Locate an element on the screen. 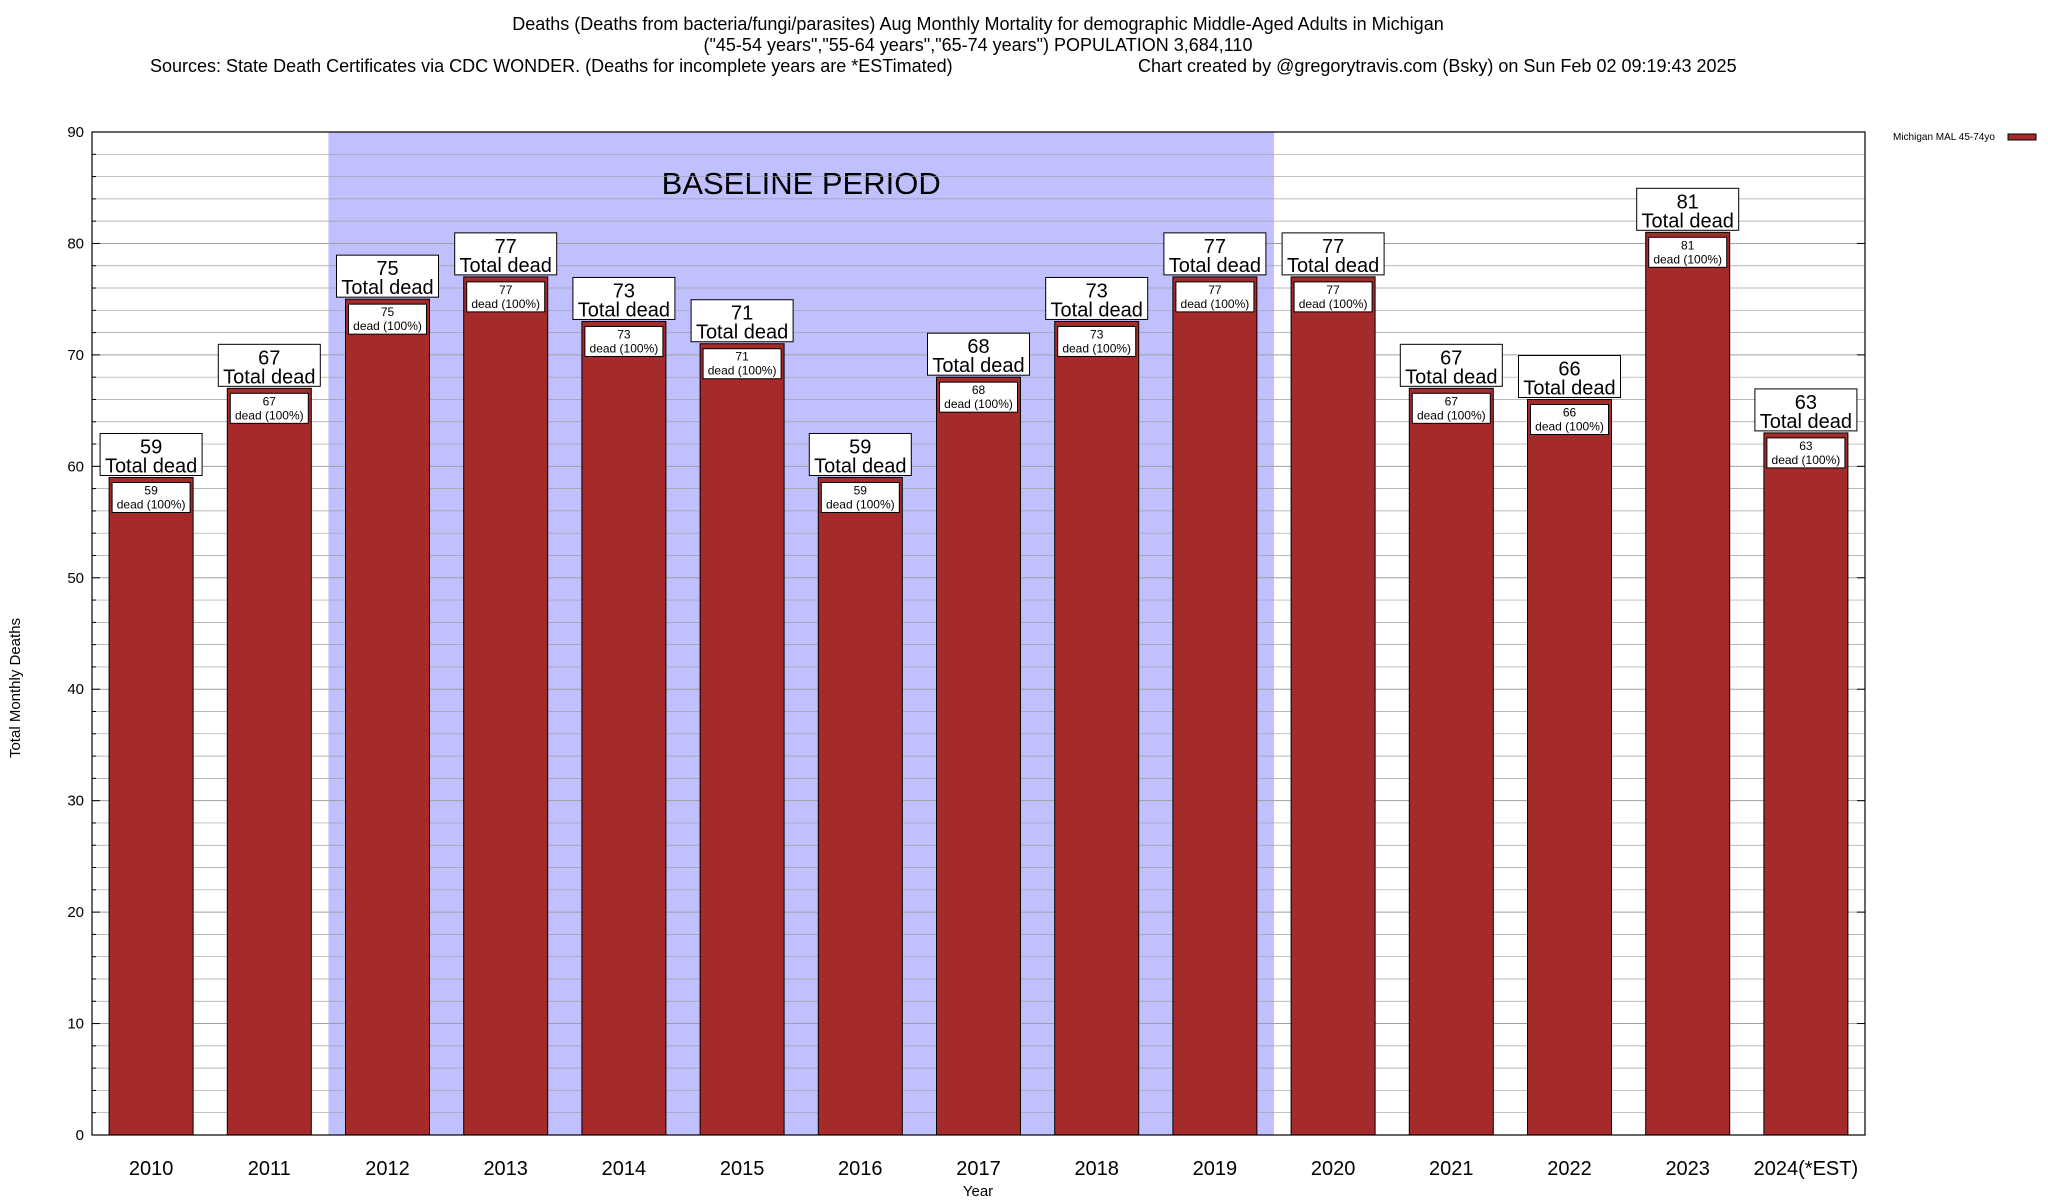 Image resolution: width=2048 pixels, height=1200 pixels. bar-inner-value: 81 is located at coordinates (1688, 245).